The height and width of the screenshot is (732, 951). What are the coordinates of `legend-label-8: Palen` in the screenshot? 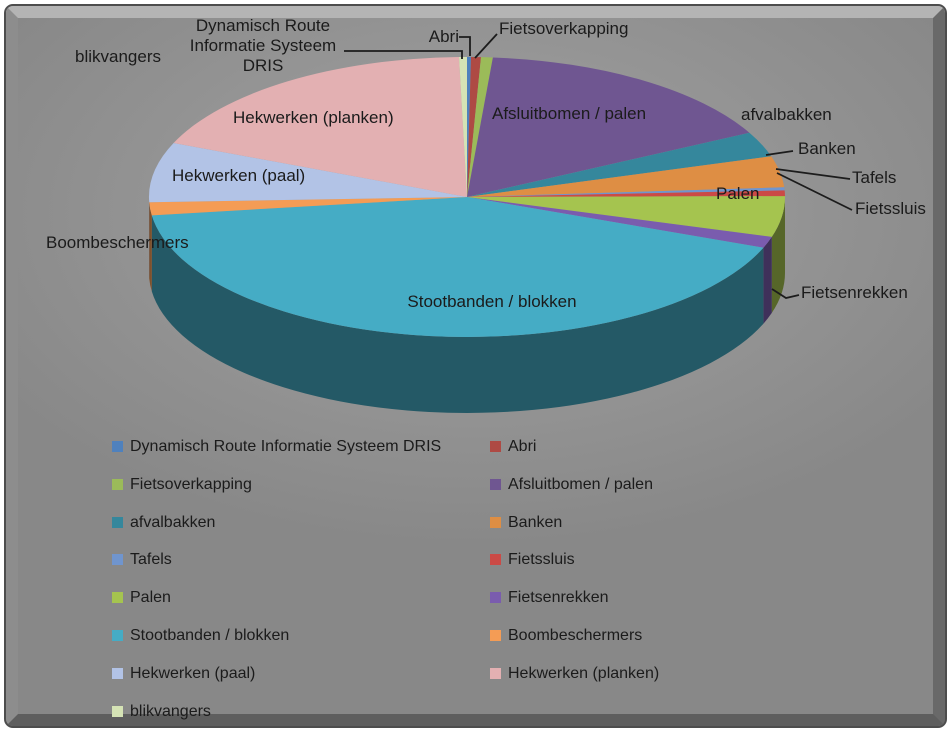 It's located at (150, 598).